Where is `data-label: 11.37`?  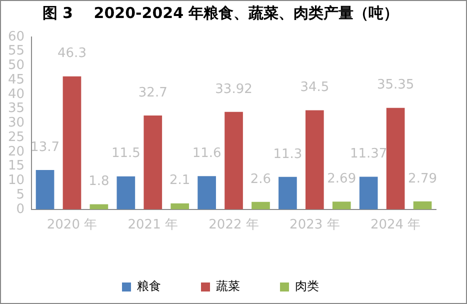
data-label: 11.37 is located at coordinates (369, 154).